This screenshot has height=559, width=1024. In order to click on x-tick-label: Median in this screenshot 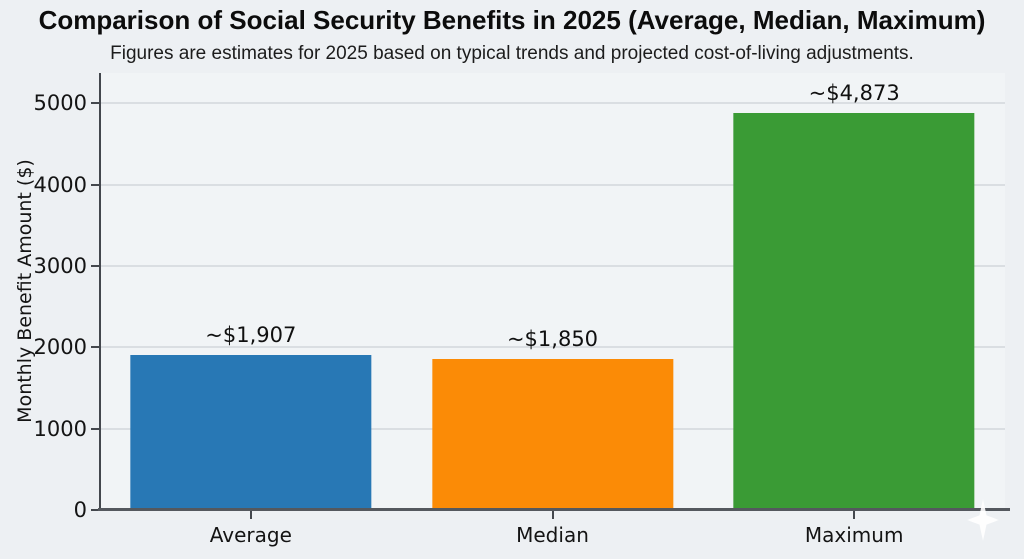, I will do `click(552, 535)`.